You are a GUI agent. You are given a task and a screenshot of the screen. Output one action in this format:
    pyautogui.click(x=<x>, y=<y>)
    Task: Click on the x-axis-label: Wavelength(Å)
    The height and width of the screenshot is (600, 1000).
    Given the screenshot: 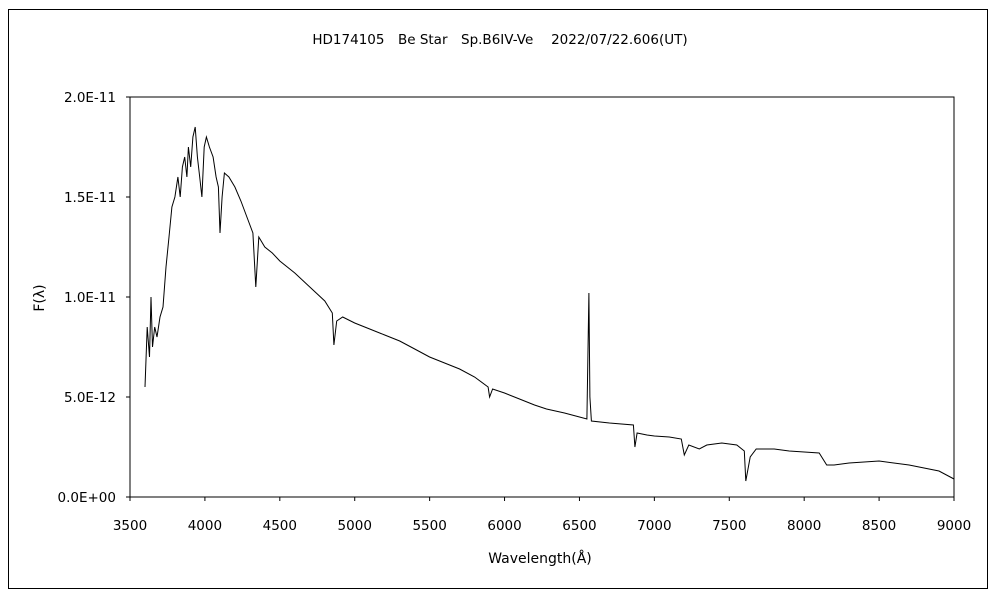 What is the action you would take?
    pyautogui.click(x=540, y=558)
    